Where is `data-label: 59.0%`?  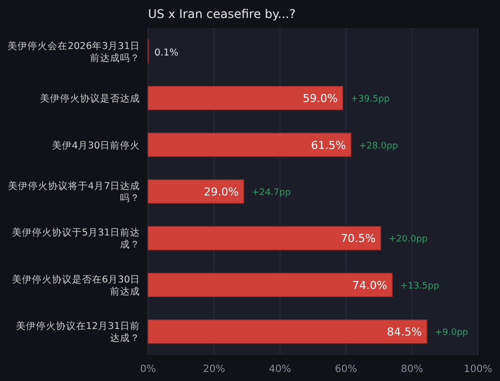
data-label: 59.0% is located at coordinates (320, 99).